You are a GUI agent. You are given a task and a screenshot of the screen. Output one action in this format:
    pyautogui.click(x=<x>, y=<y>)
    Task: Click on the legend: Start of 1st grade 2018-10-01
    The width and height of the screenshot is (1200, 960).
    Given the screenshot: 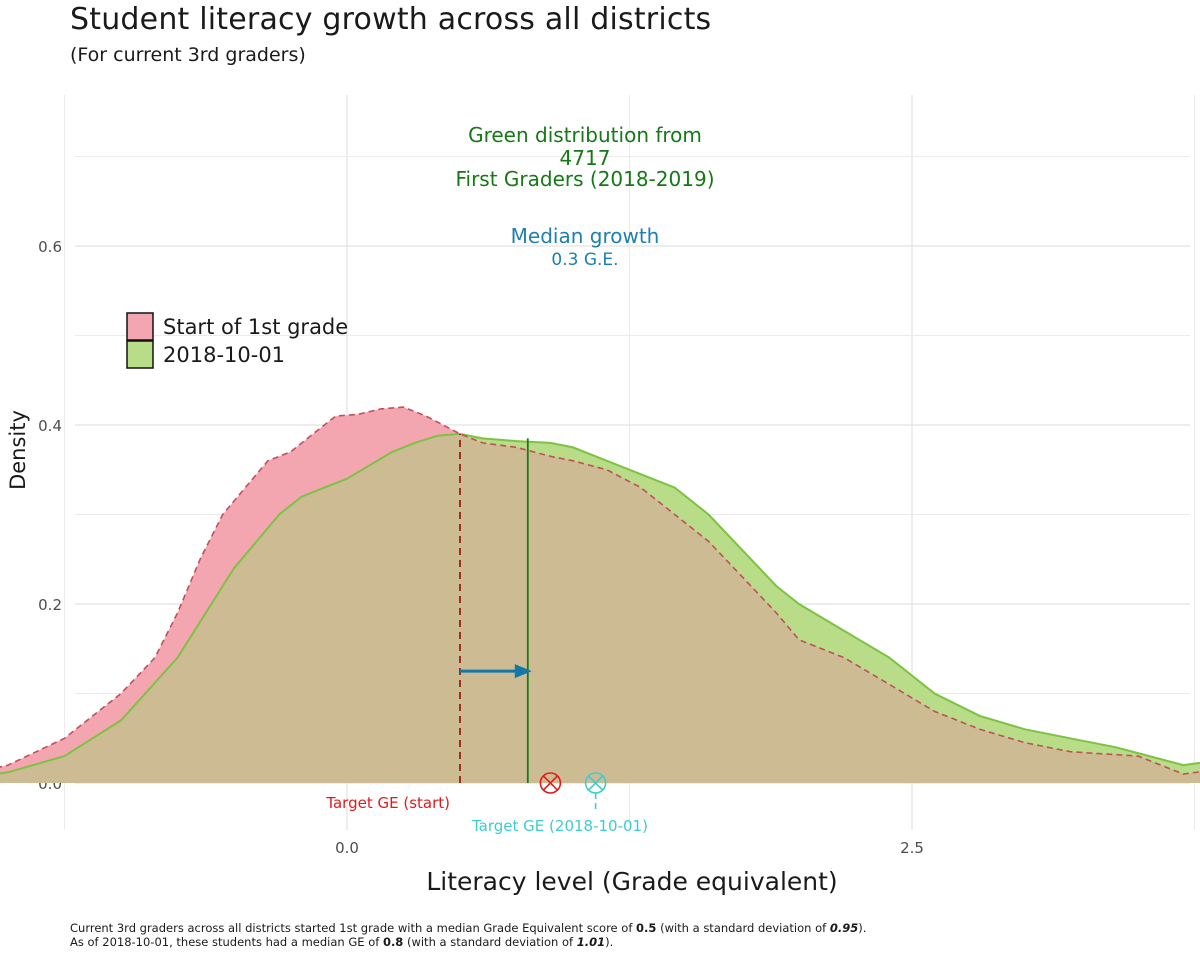 What is the action you would take?
    pyautogui.click(x=237, y=340)
    